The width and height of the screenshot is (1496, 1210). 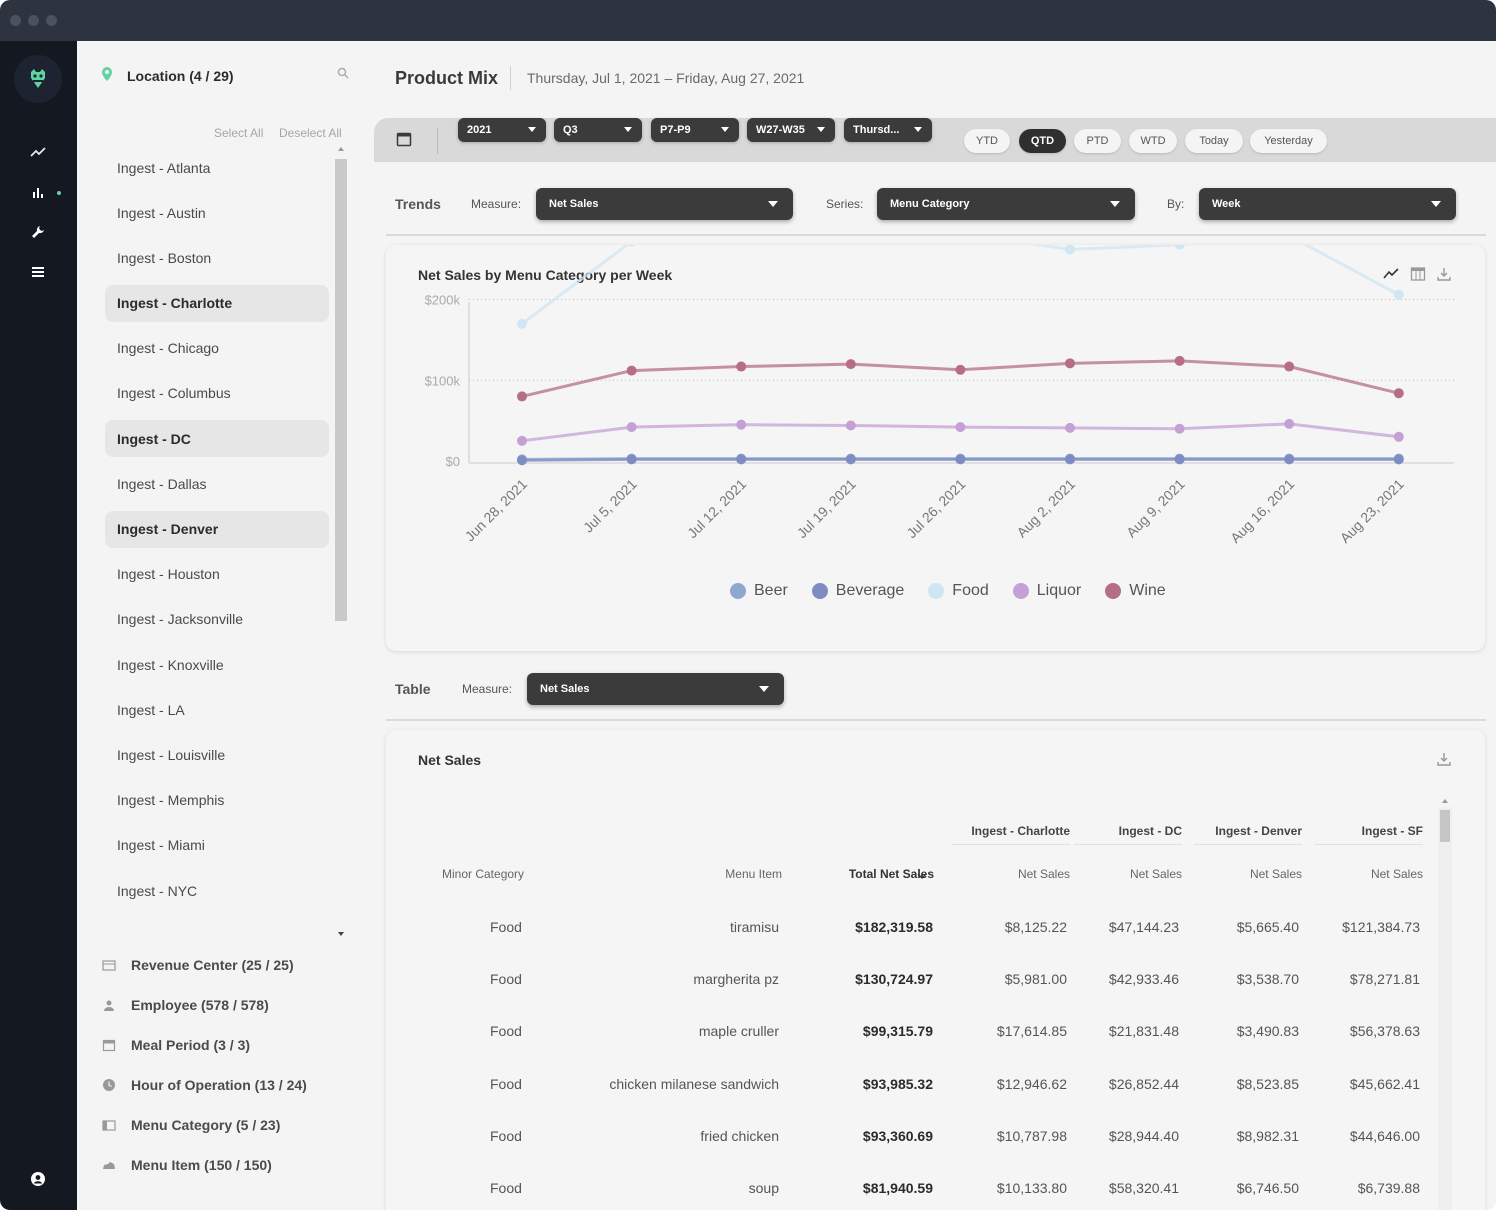 What do you see at coordinates (1445, 801) in the screenshot?
I see `table-scroll-up-icon` at bounding box center [1445, 801].